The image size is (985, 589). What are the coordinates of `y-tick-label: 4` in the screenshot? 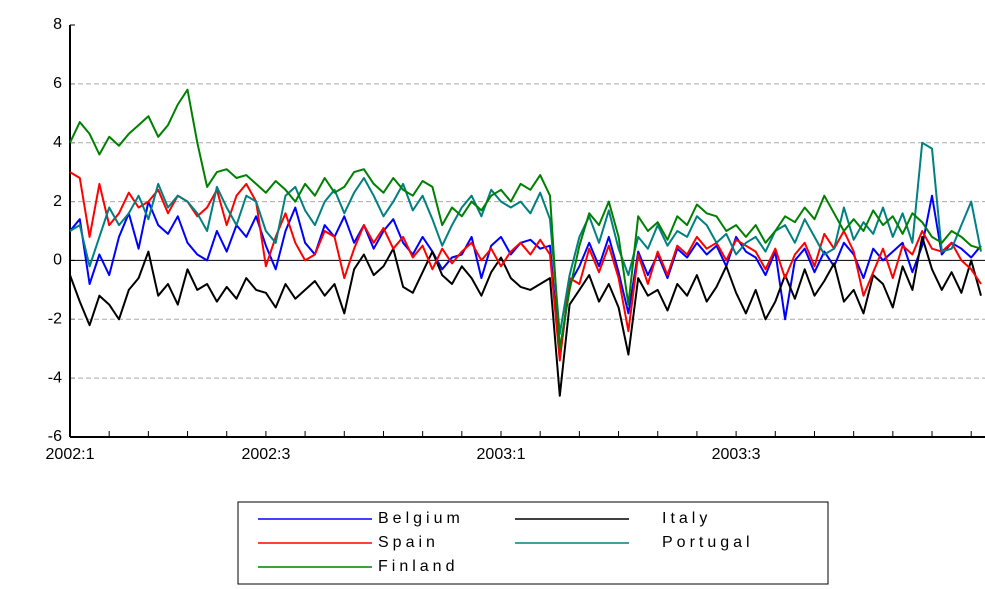 It's located at (57, 142).